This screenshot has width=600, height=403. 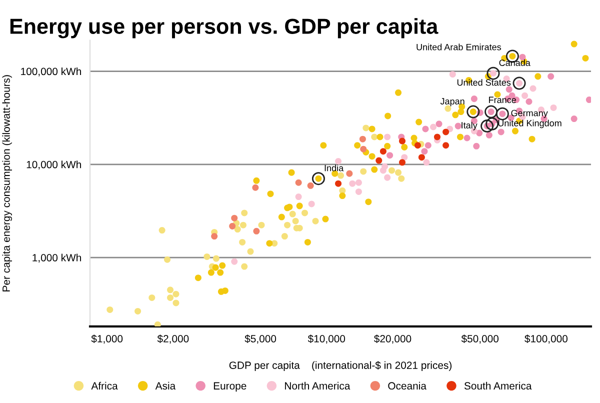 I want to click on annotation: India, so click(x=334, y=168).